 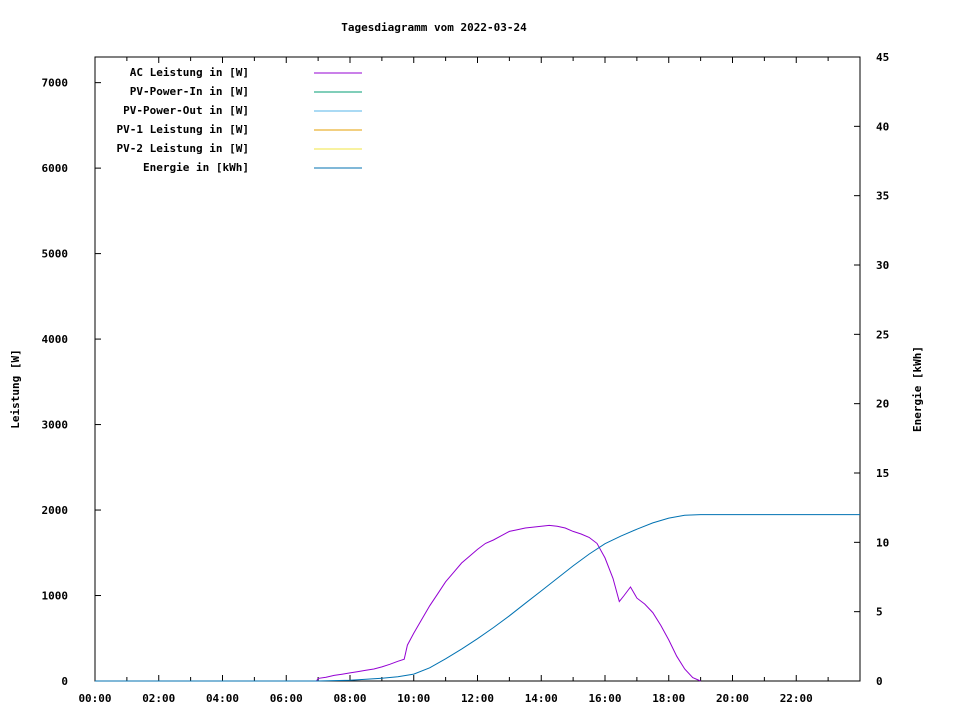 What do you see at coordinates (541, 698) in the screenshot?
I see `x-tick-label: 14:00` at bounding box center [541, 698].